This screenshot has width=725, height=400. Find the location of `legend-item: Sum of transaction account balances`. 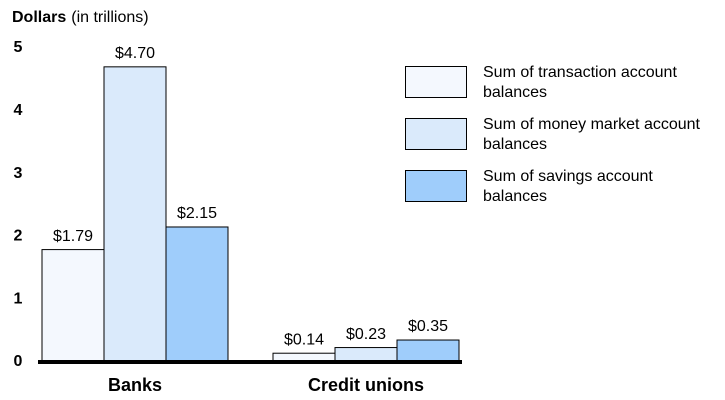

legend-item: Sum of transaction account balances is located at coordinates (560, 91).